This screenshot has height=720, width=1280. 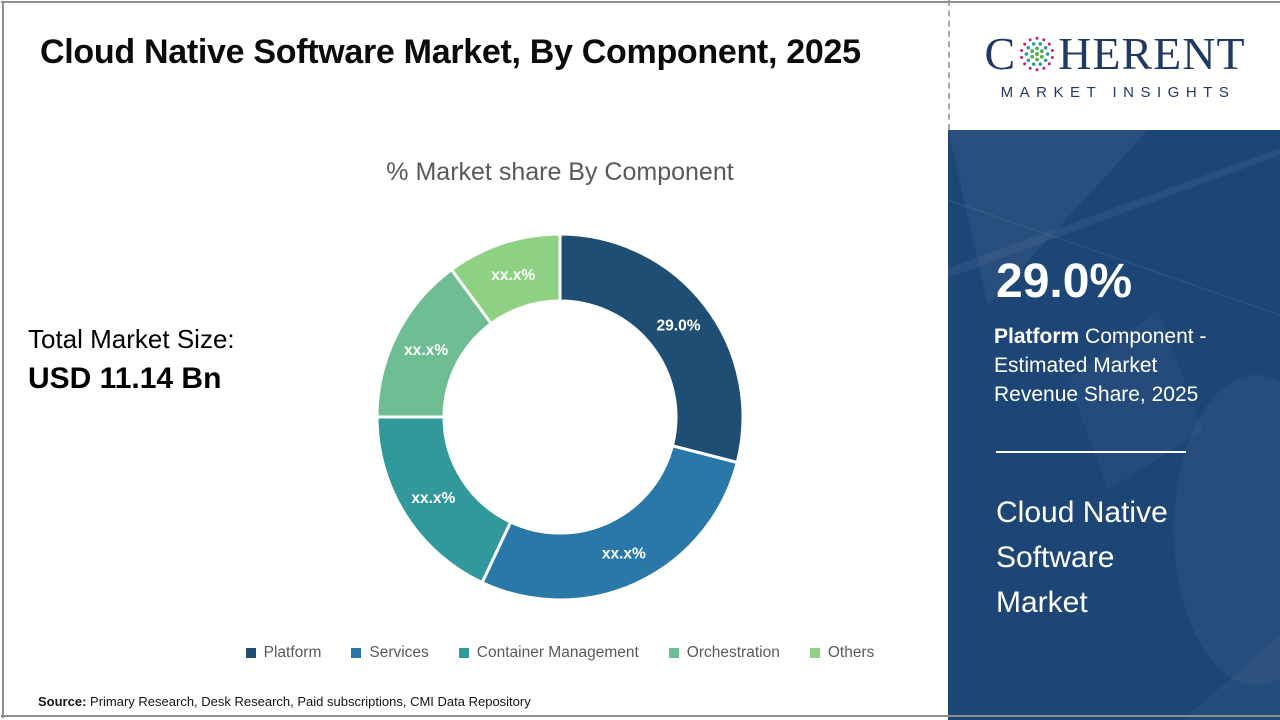 What do you see at coordinates (1118, 92) in the screenshot?
I see `logo-subtitle: MARKET INSIGHTS` at bounding box center [1118, 92].